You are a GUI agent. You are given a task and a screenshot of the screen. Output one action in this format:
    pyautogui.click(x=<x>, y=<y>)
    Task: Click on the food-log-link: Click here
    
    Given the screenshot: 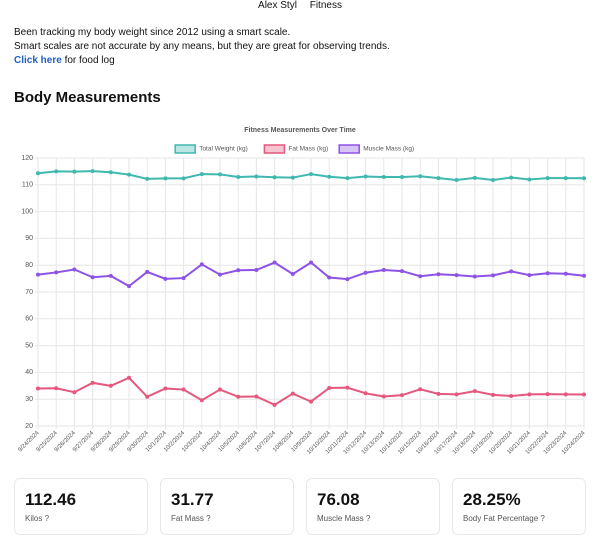 What is the action you would take?
    pyautogui.click(x=38, y=60)
    